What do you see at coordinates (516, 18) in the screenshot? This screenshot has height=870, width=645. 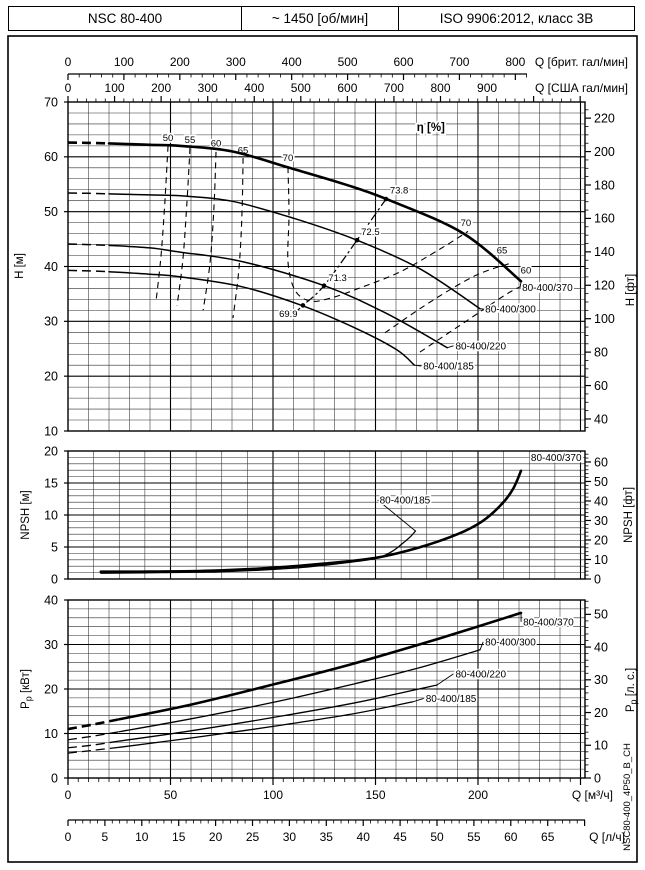 I see `iso-standard: ISO 9906:2012, класс 3В` at bounding box center [516, 18].